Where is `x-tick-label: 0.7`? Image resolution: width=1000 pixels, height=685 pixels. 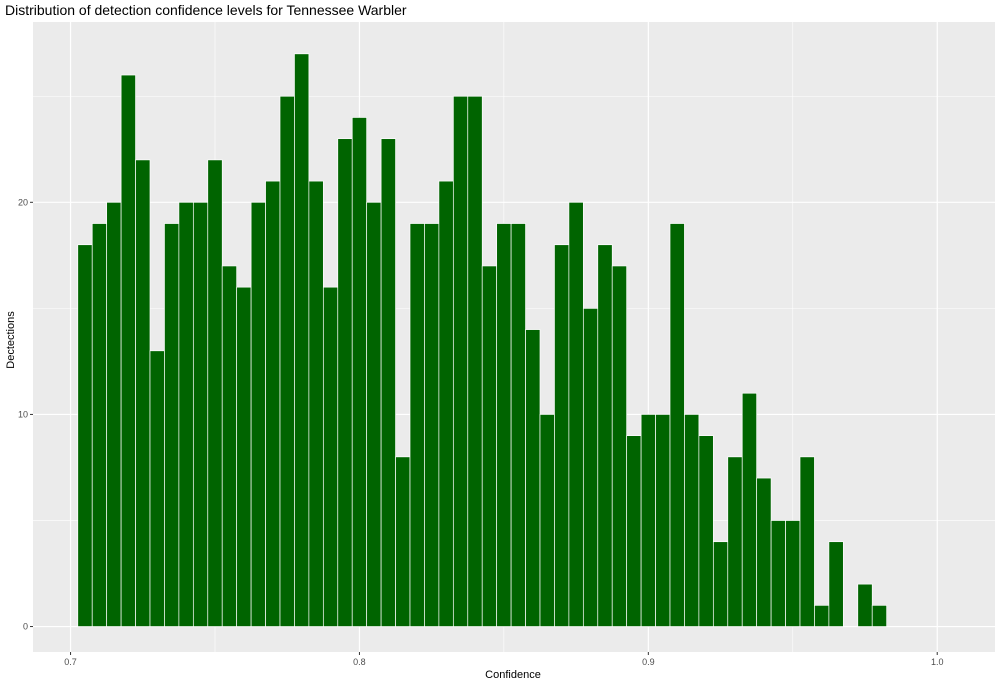
x-tick-label: 0.7 is located at coordinates (70, 662).